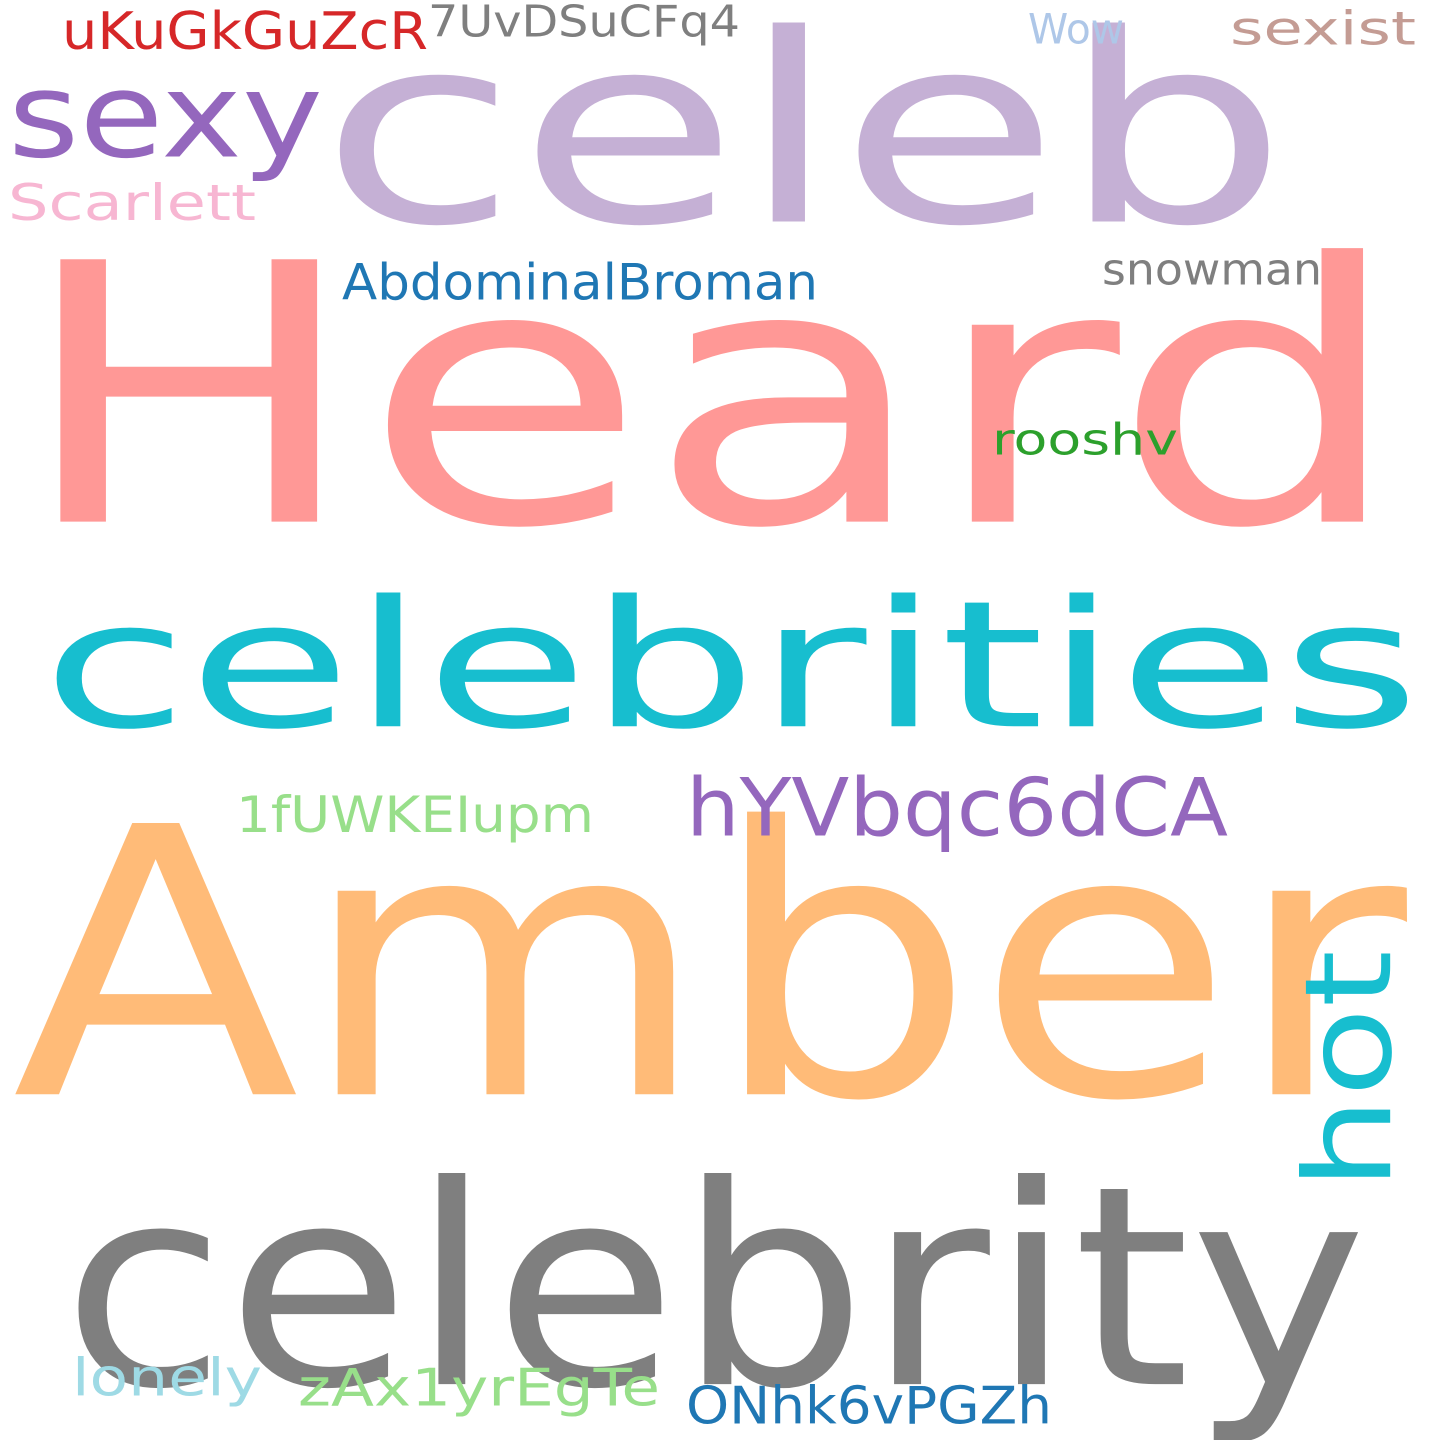 The width and height of the screenshot is (1440, 1440). What do you see at coordinates (1323, 29) in the screenshot?
I see `word-sexist: sexist` at bounding box center [1323, 29].